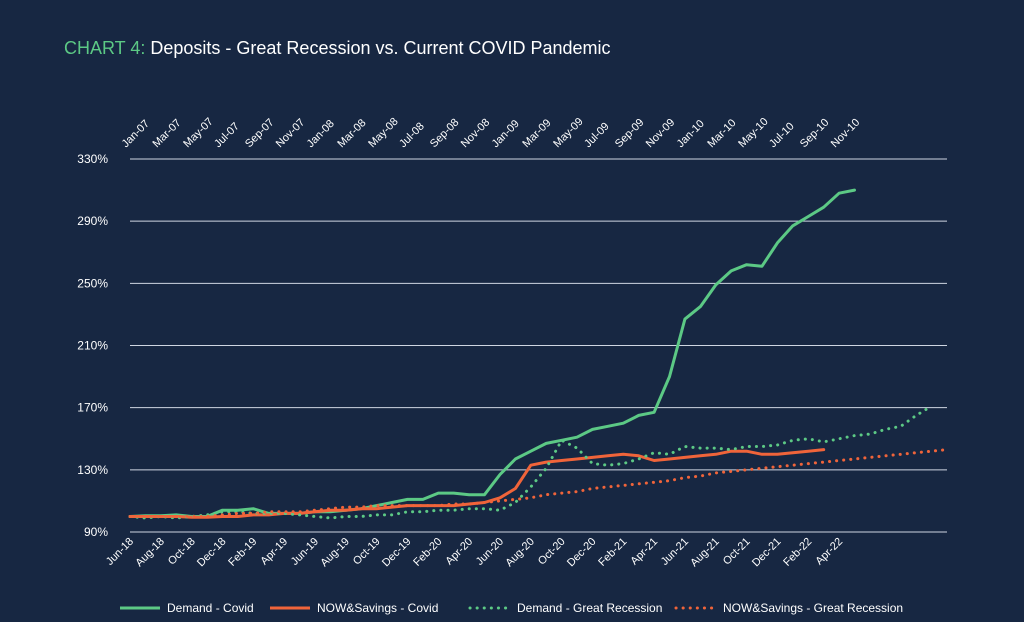  I want to click on x-tick-label-top: Jan-08, so click(321, 134).